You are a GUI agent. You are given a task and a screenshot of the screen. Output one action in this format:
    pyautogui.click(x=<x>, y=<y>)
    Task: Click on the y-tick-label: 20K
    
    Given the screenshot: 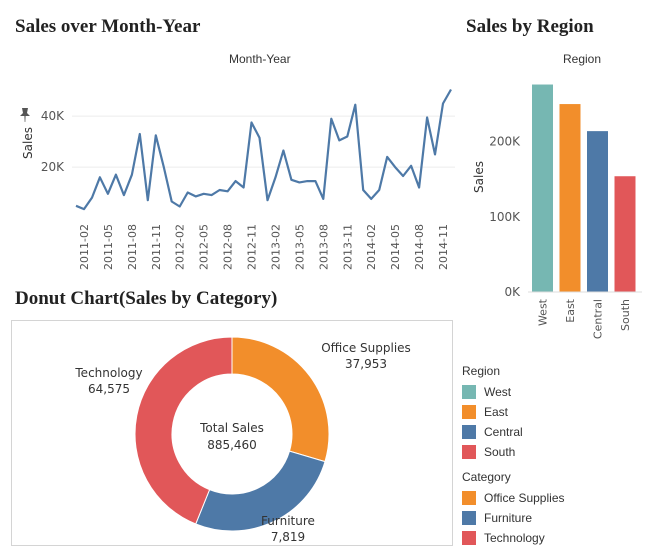 What is the action you would take?
    pyautogui.click(x=53, y=167)
    